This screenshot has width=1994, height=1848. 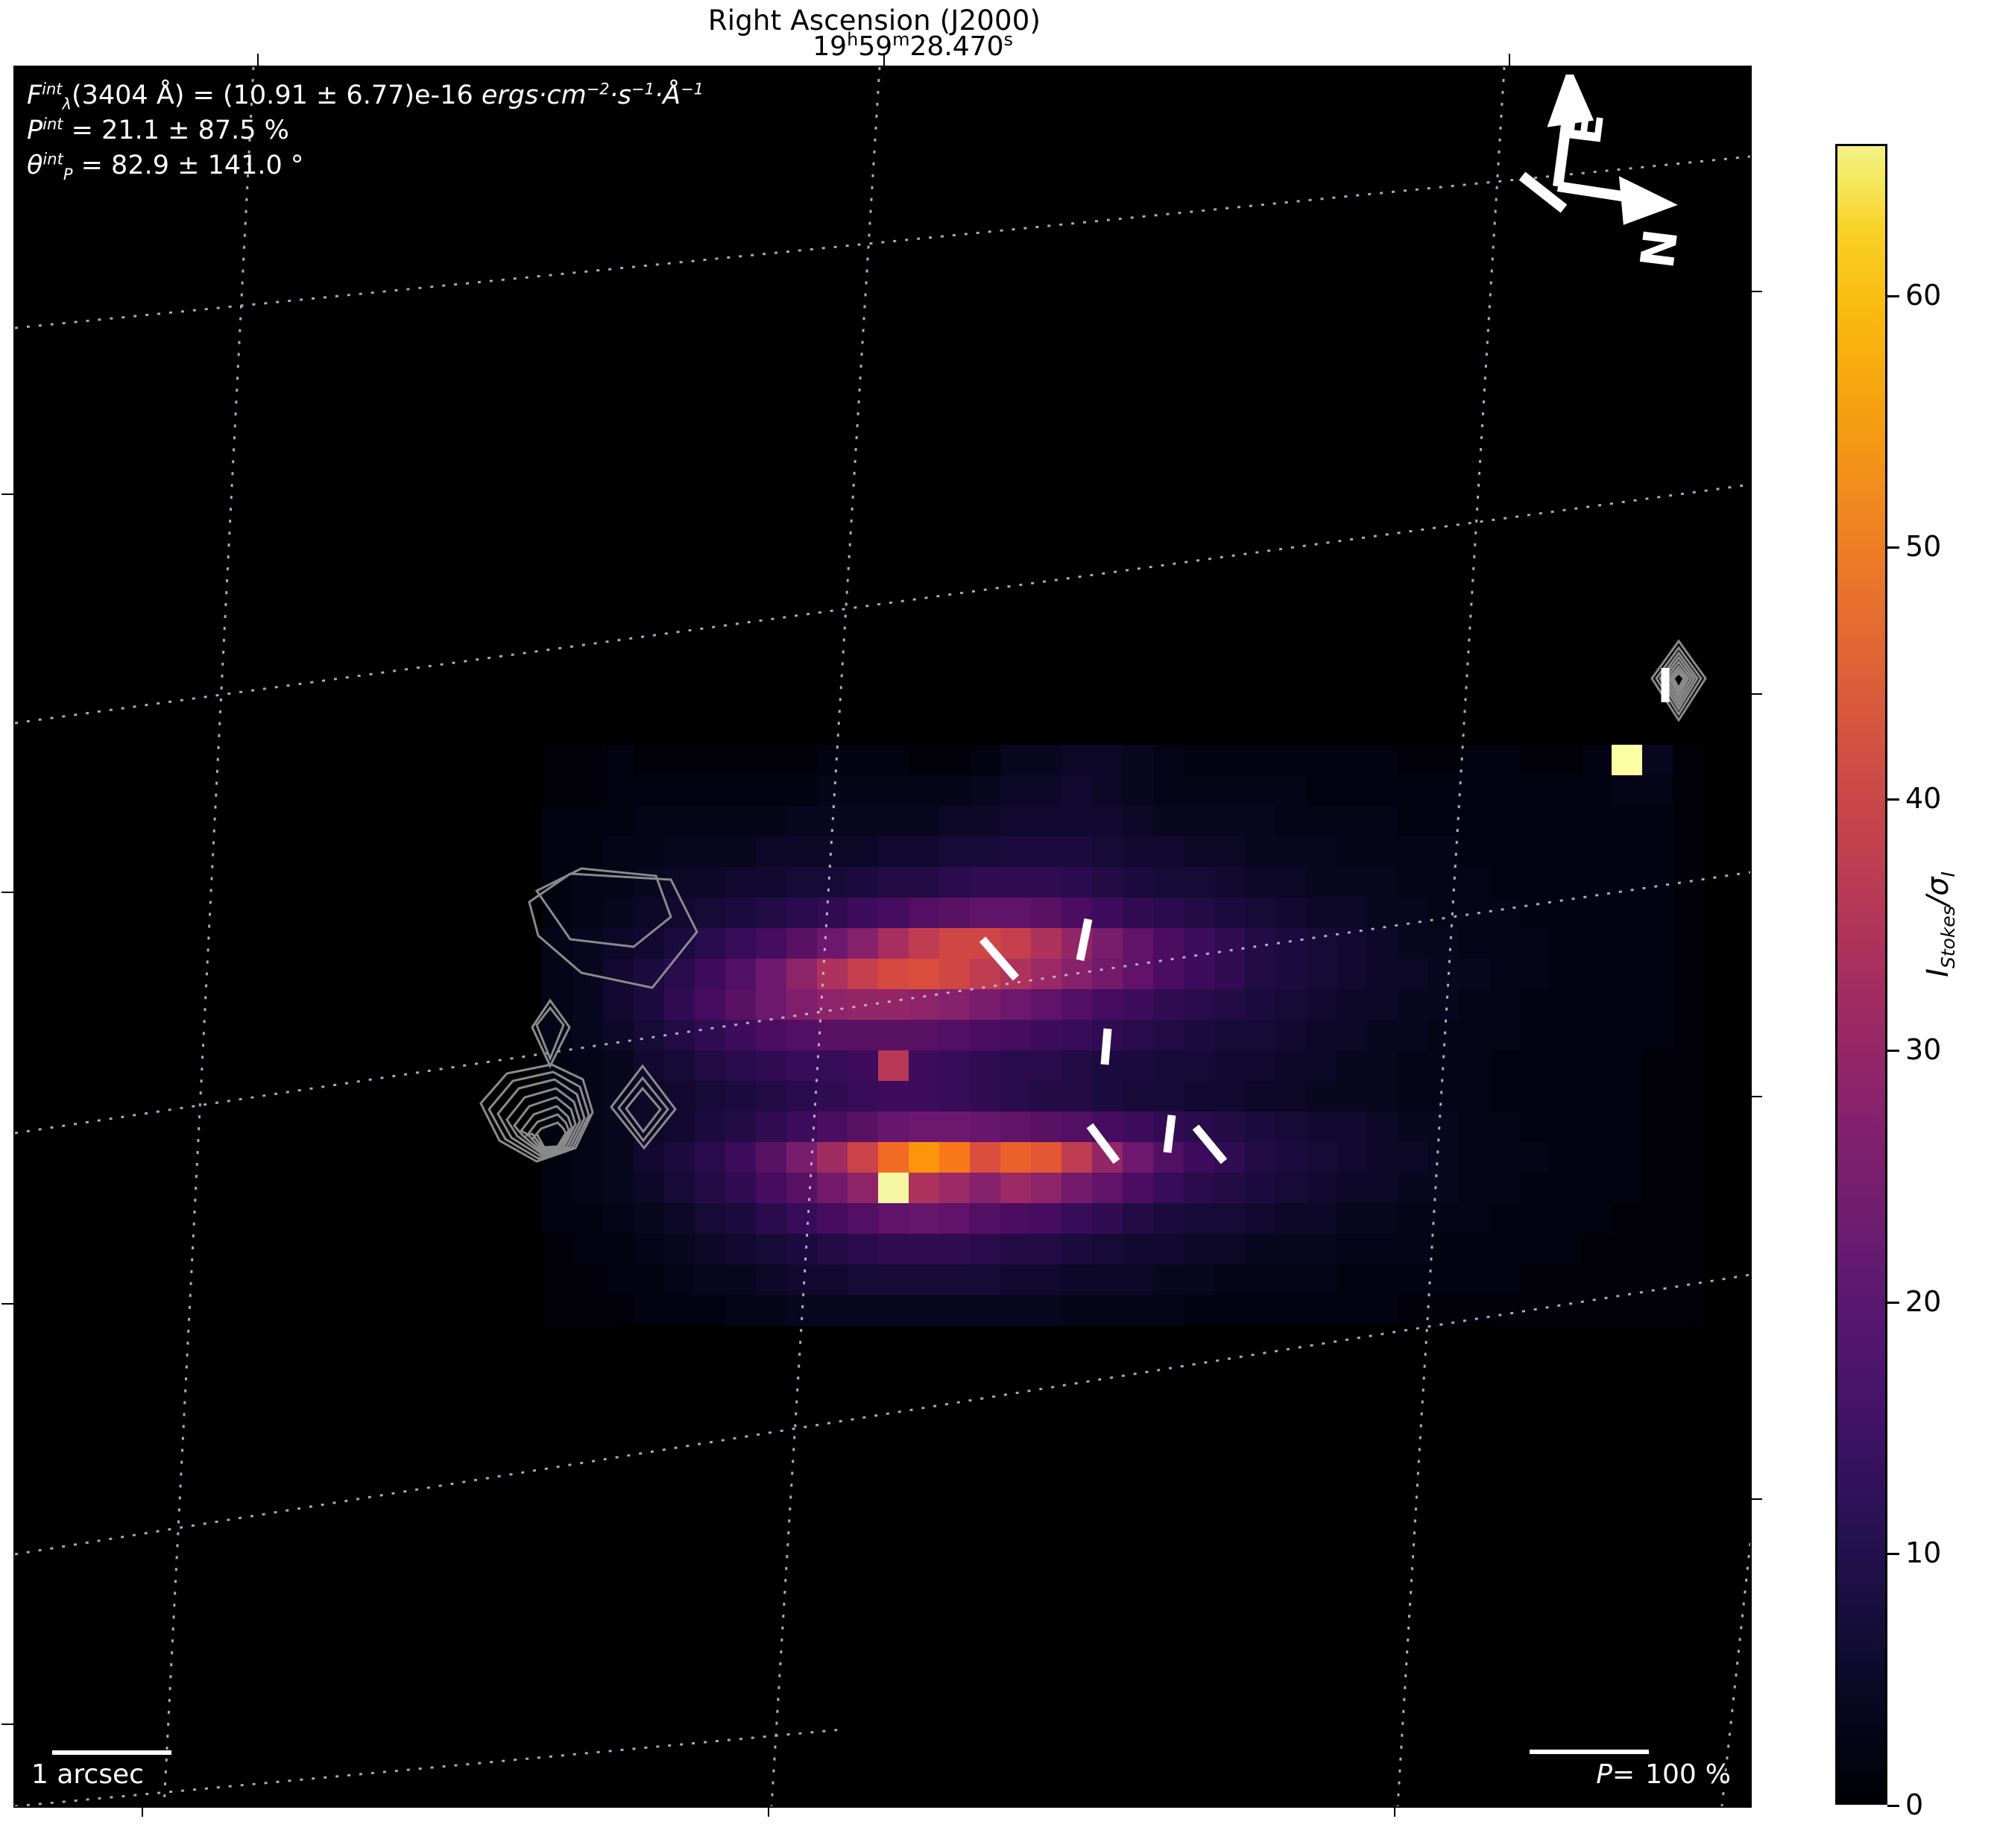 What do you see at coordinates (1914, 1805) in the screenshot?
I see `colorbar-tick-label: 0` at bounding box center [1914, 1805].